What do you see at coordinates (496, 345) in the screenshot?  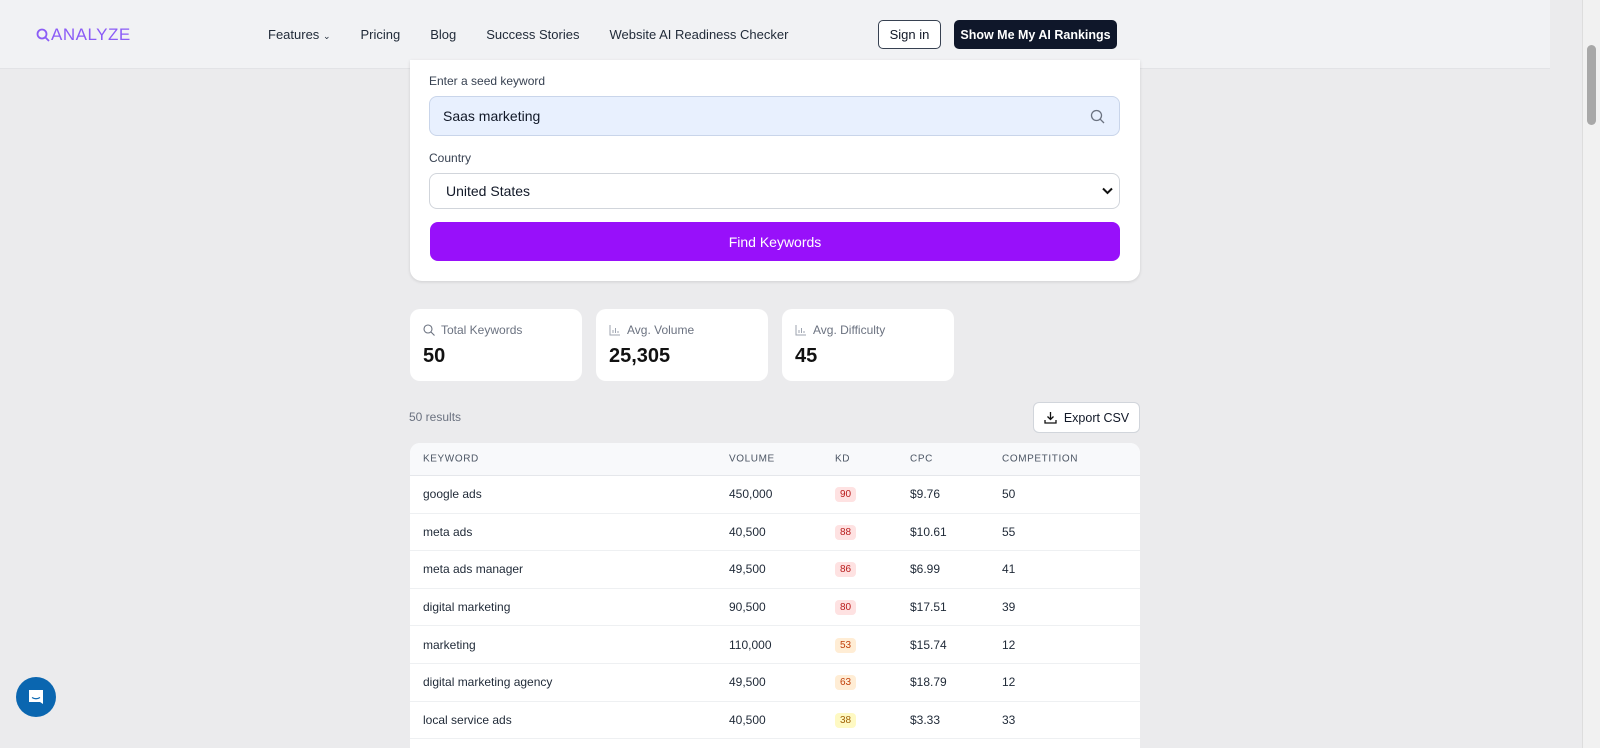 I see `stat-total-keywords: Total Keywords 50` at bounding box center [496, 345].